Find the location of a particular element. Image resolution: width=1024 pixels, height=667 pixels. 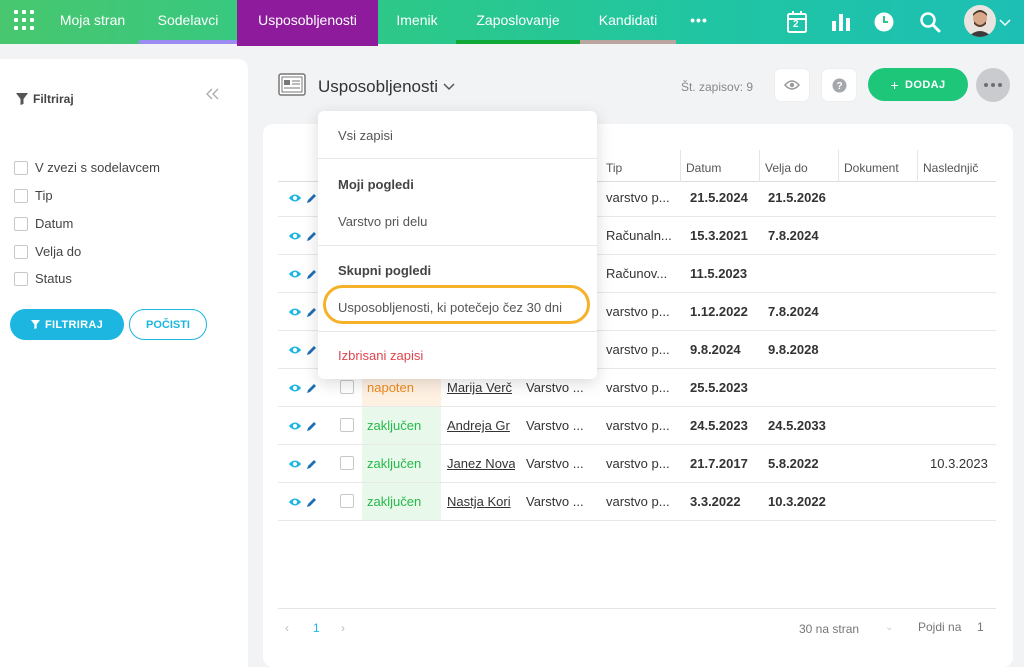

help-button: ? is located at coordinates (839, 85).